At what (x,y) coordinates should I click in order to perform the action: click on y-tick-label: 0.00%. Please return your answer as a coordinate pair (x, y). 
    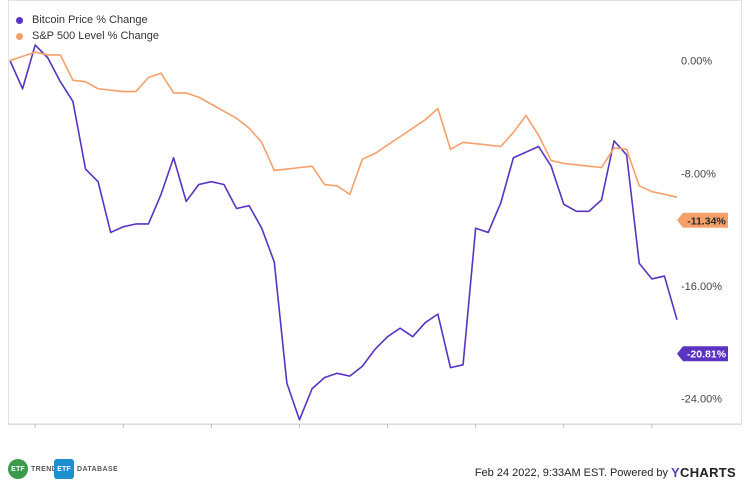
    Looking at the image, I should click on (696, 62).